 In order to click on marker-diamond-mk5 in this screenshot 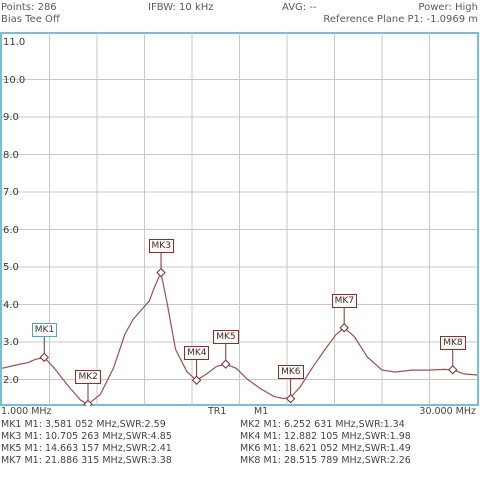, I will do `click(226, 364)`.